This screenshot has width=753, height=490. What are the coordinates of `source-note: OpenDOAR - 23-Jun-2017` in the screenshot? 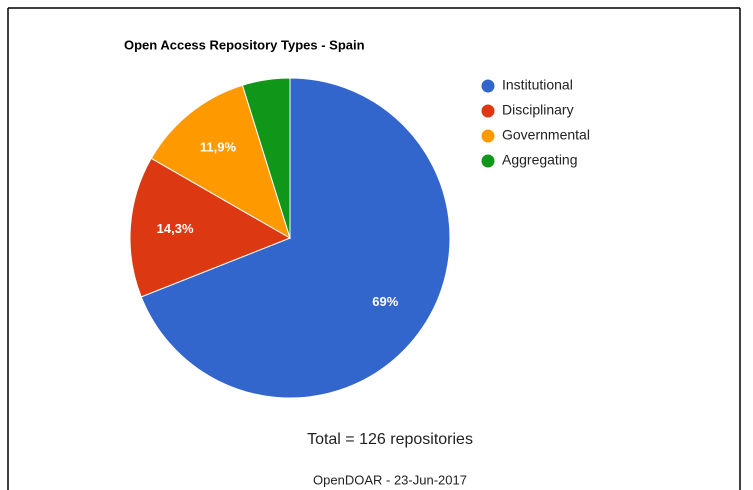 It's located at (390, 479).